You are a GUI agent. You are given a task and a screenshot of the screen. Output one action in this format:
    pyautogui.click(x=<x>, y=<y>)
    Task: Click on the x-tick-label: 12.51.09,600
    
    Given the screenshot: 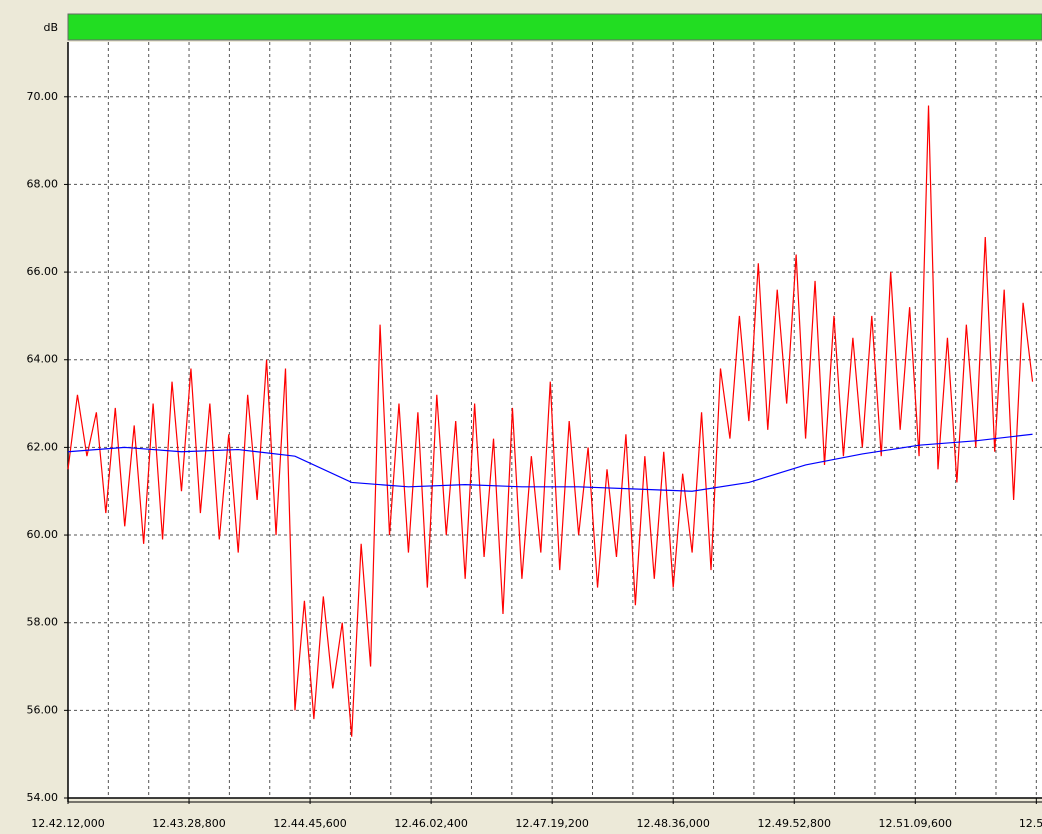 What is the action you would take?
    pyautogui.click(x=915, y=823)
    